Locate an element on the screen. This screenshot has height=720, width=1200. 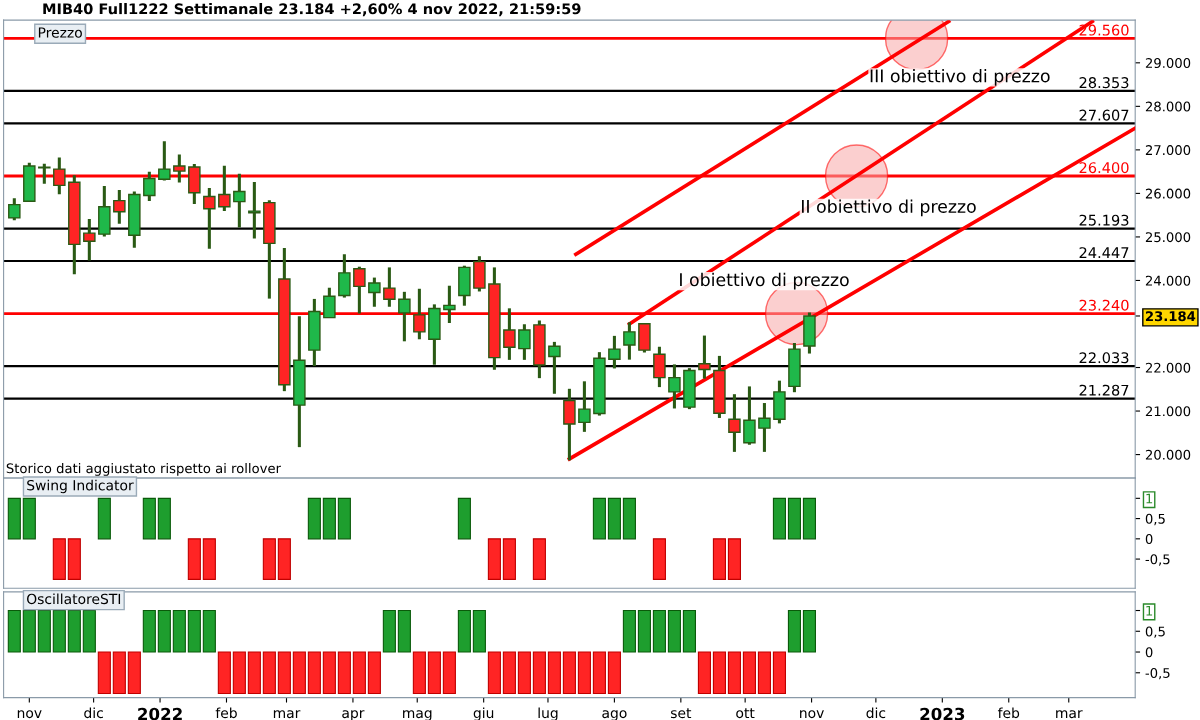
ref-line-label: 25.193 is located at coordinates (1104, 220).